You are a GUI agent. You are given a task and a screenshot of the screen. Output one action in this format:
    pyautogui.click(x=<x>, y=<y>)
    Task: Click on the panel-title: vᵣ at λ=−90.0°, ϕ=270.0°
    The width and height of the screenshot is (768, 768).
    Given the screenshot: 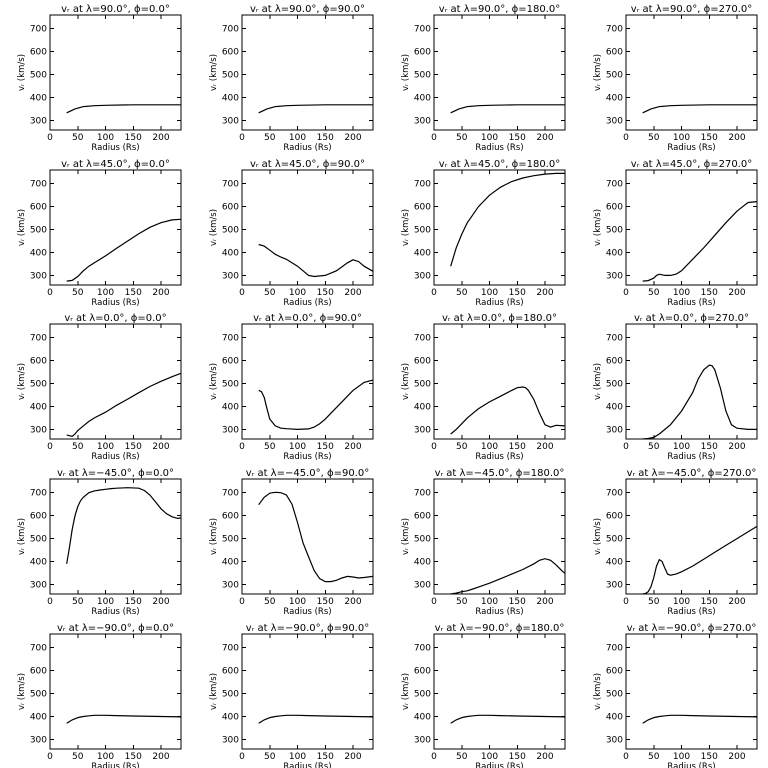 What is the action you would take?
    pyautogui.click(x=692, y=628)
    